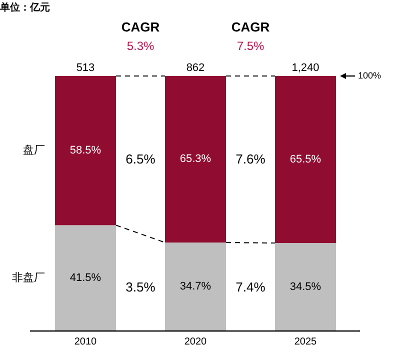 The image size is (415, 347). What do you see at coordinates (250, 46) in the screenshot?
I see `annotation: 7.5%` at bounding box center [250, 46].